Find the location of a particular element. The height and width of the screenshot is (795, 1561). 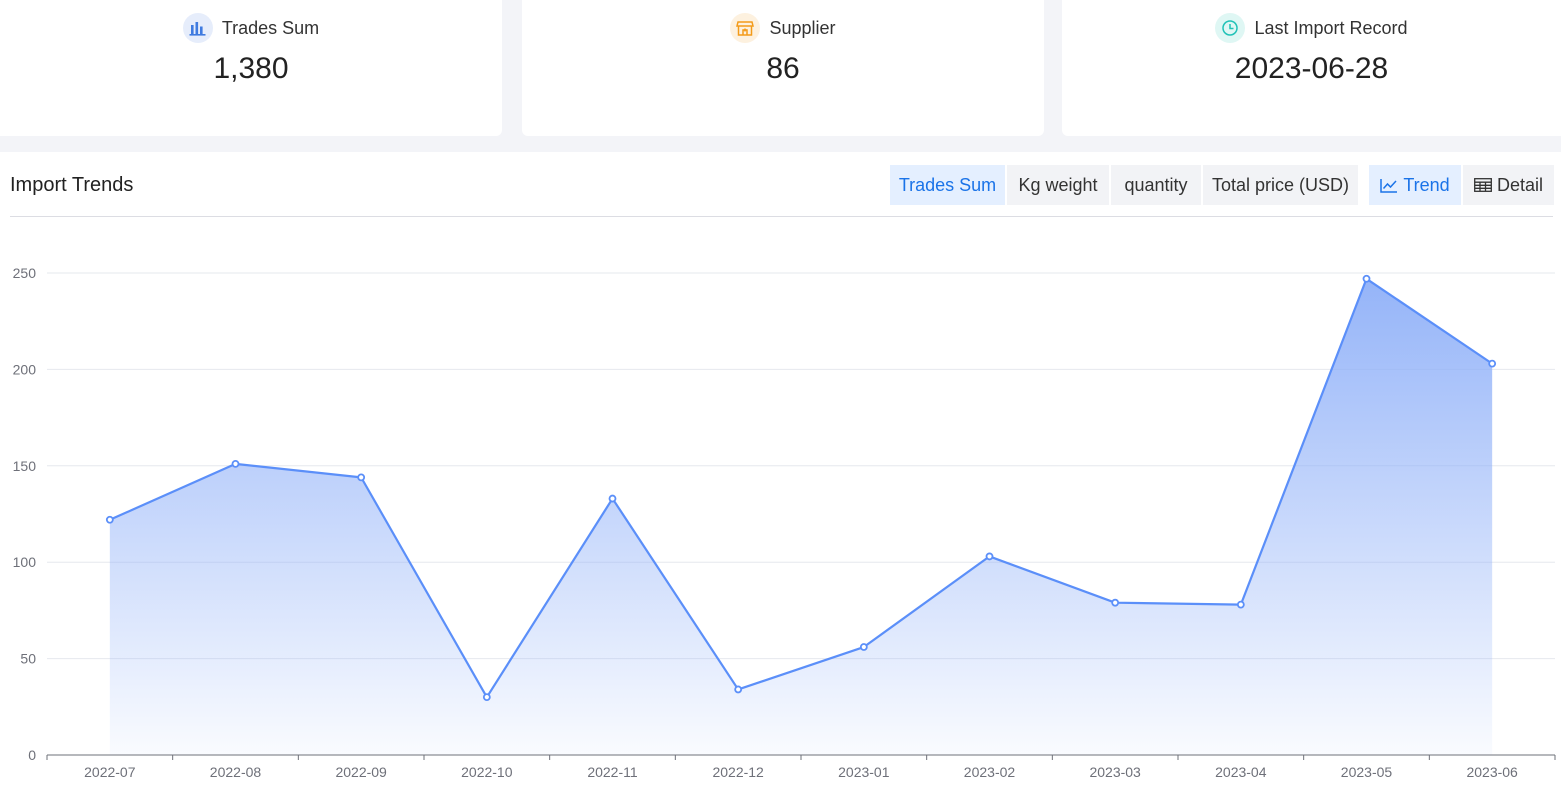

line-chart-icon is located at coordinates (1389, 185).